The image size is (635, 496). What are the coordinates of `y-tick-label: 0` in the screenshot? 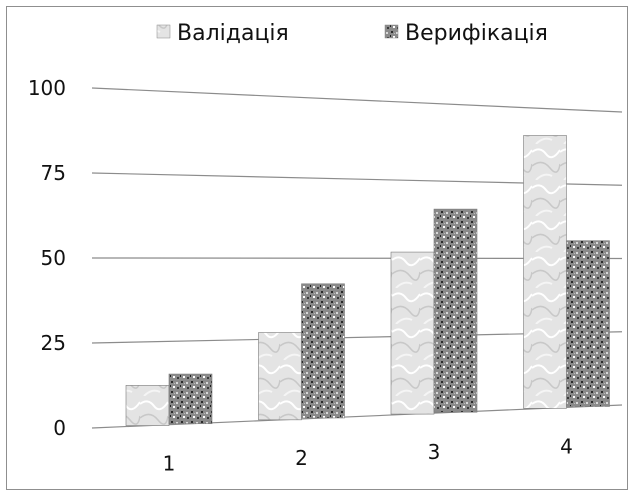 It's located at (59, 428).